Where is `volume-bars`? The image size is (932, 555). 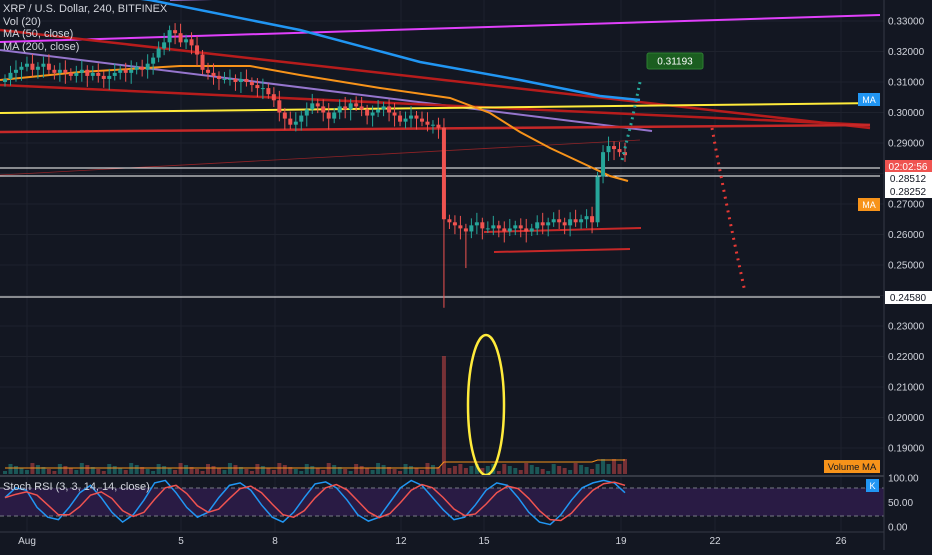
volume-bars is located at coordinates (315, 415).